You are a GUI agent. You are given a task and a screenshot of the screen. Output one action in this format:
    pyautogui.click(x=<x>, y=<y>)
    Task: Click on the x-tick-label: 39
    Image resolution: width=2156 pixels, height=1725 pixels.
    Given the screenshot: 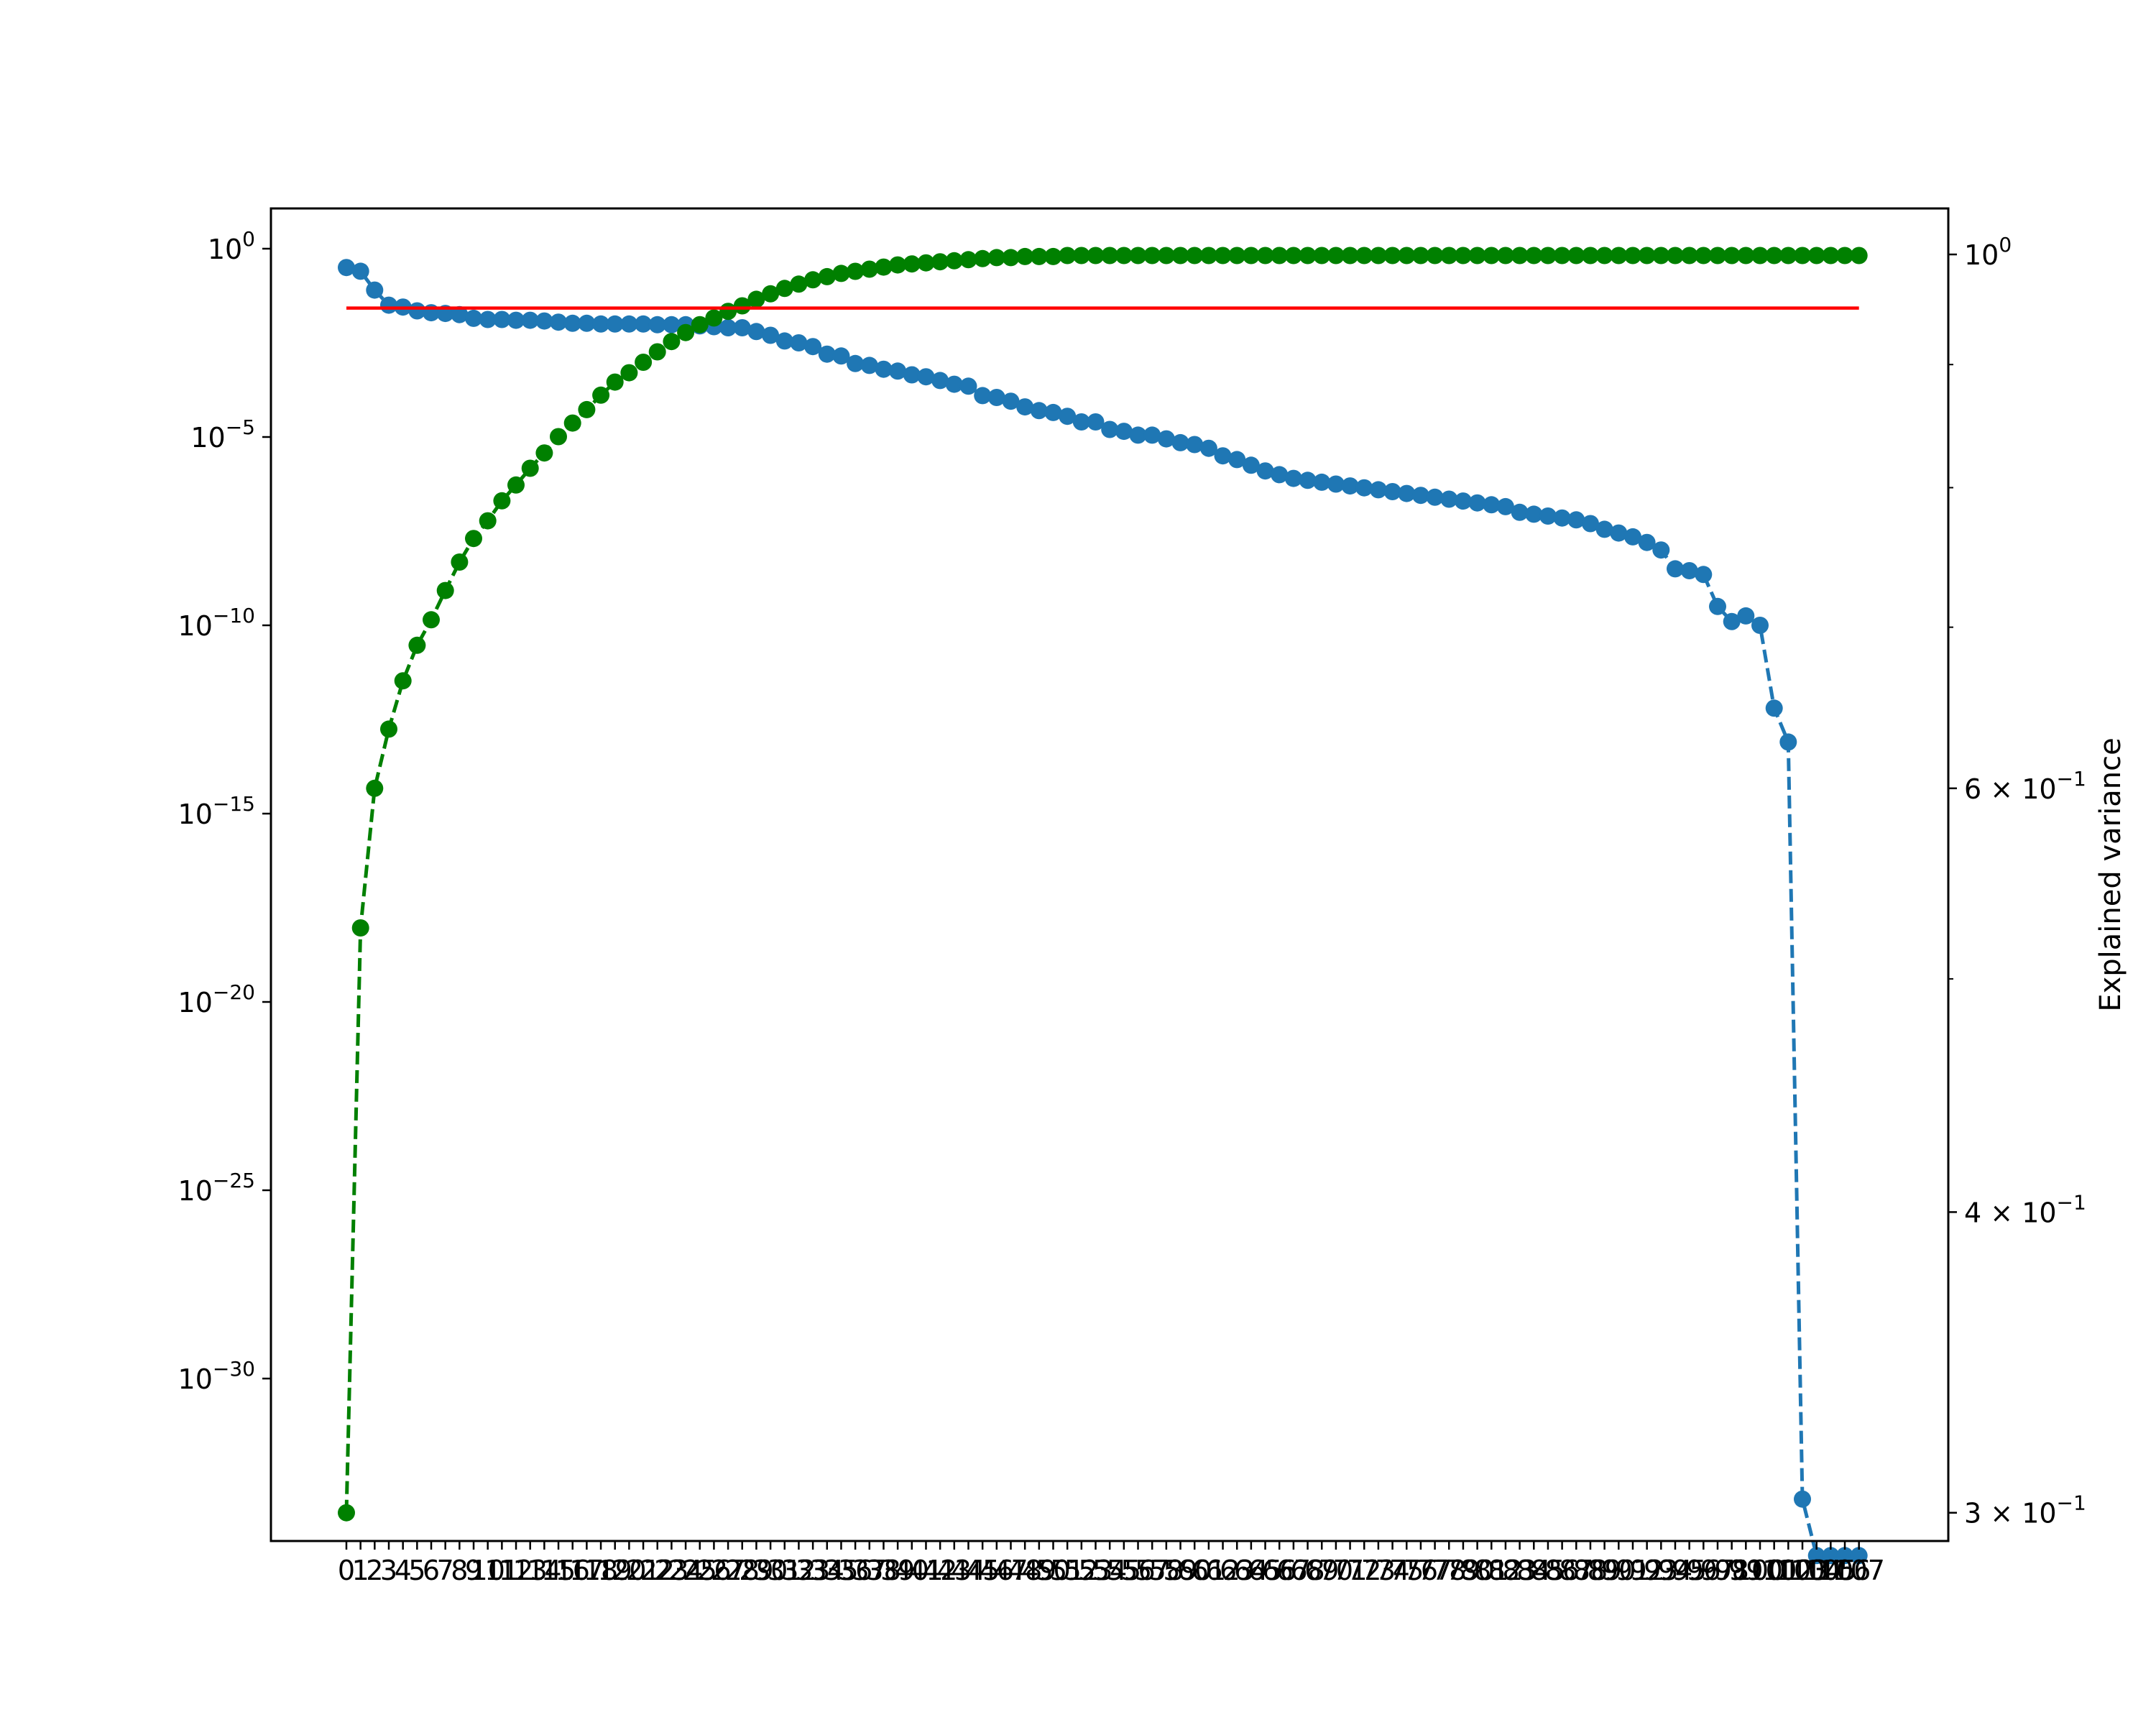 What is the action you would take?
    pyautogui.click(x=897, y=1570)
    